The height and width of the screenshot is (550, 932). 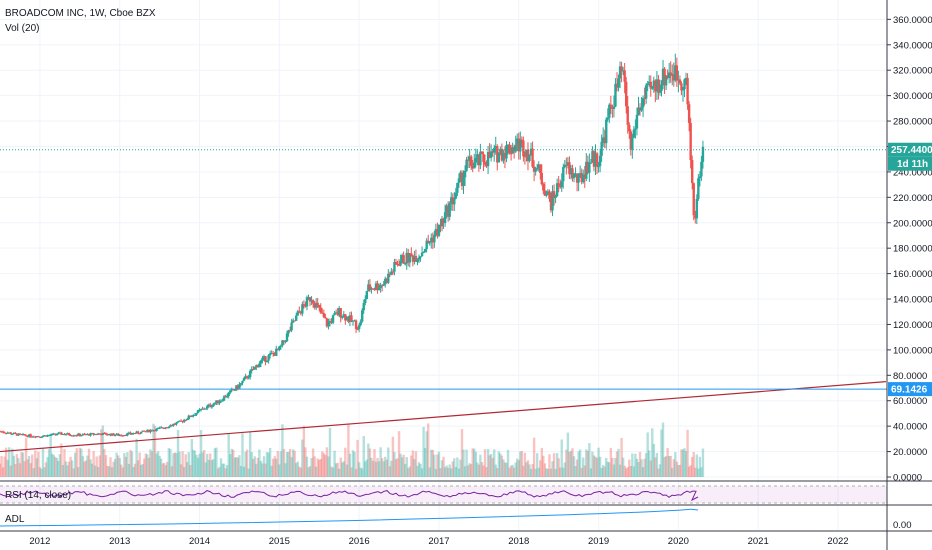 What do you see at coordinates (279, 541) in the screenshot?
I see `x-tick-label: 2015` at bounding box center [279, 541].